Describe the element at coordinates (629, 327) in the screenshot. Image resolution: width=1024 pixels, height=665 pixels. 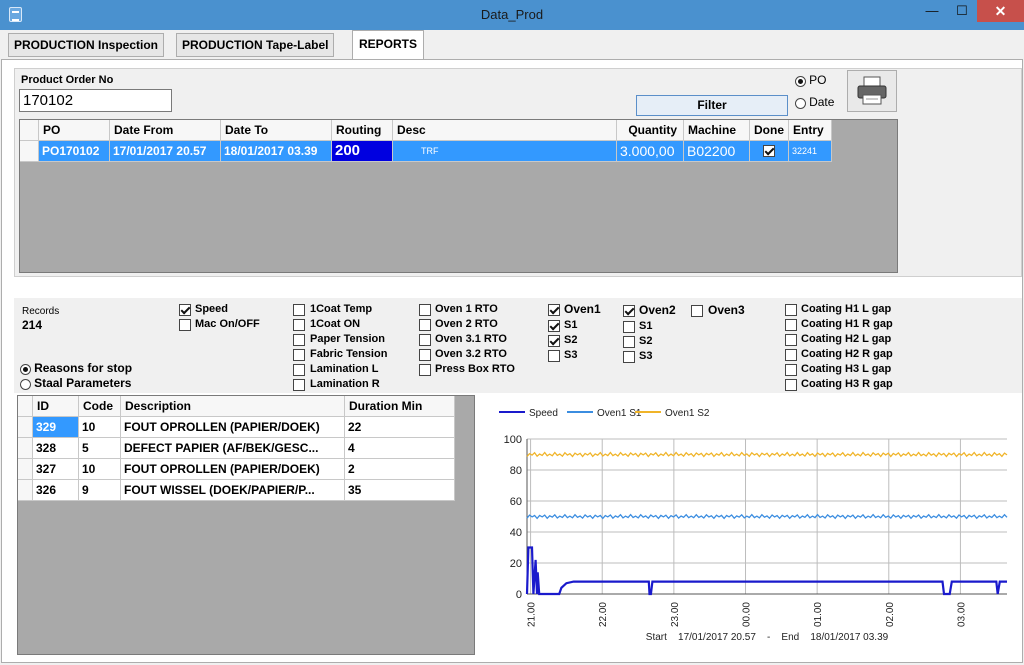
I see `oven2-s1-checkbox` at that location.